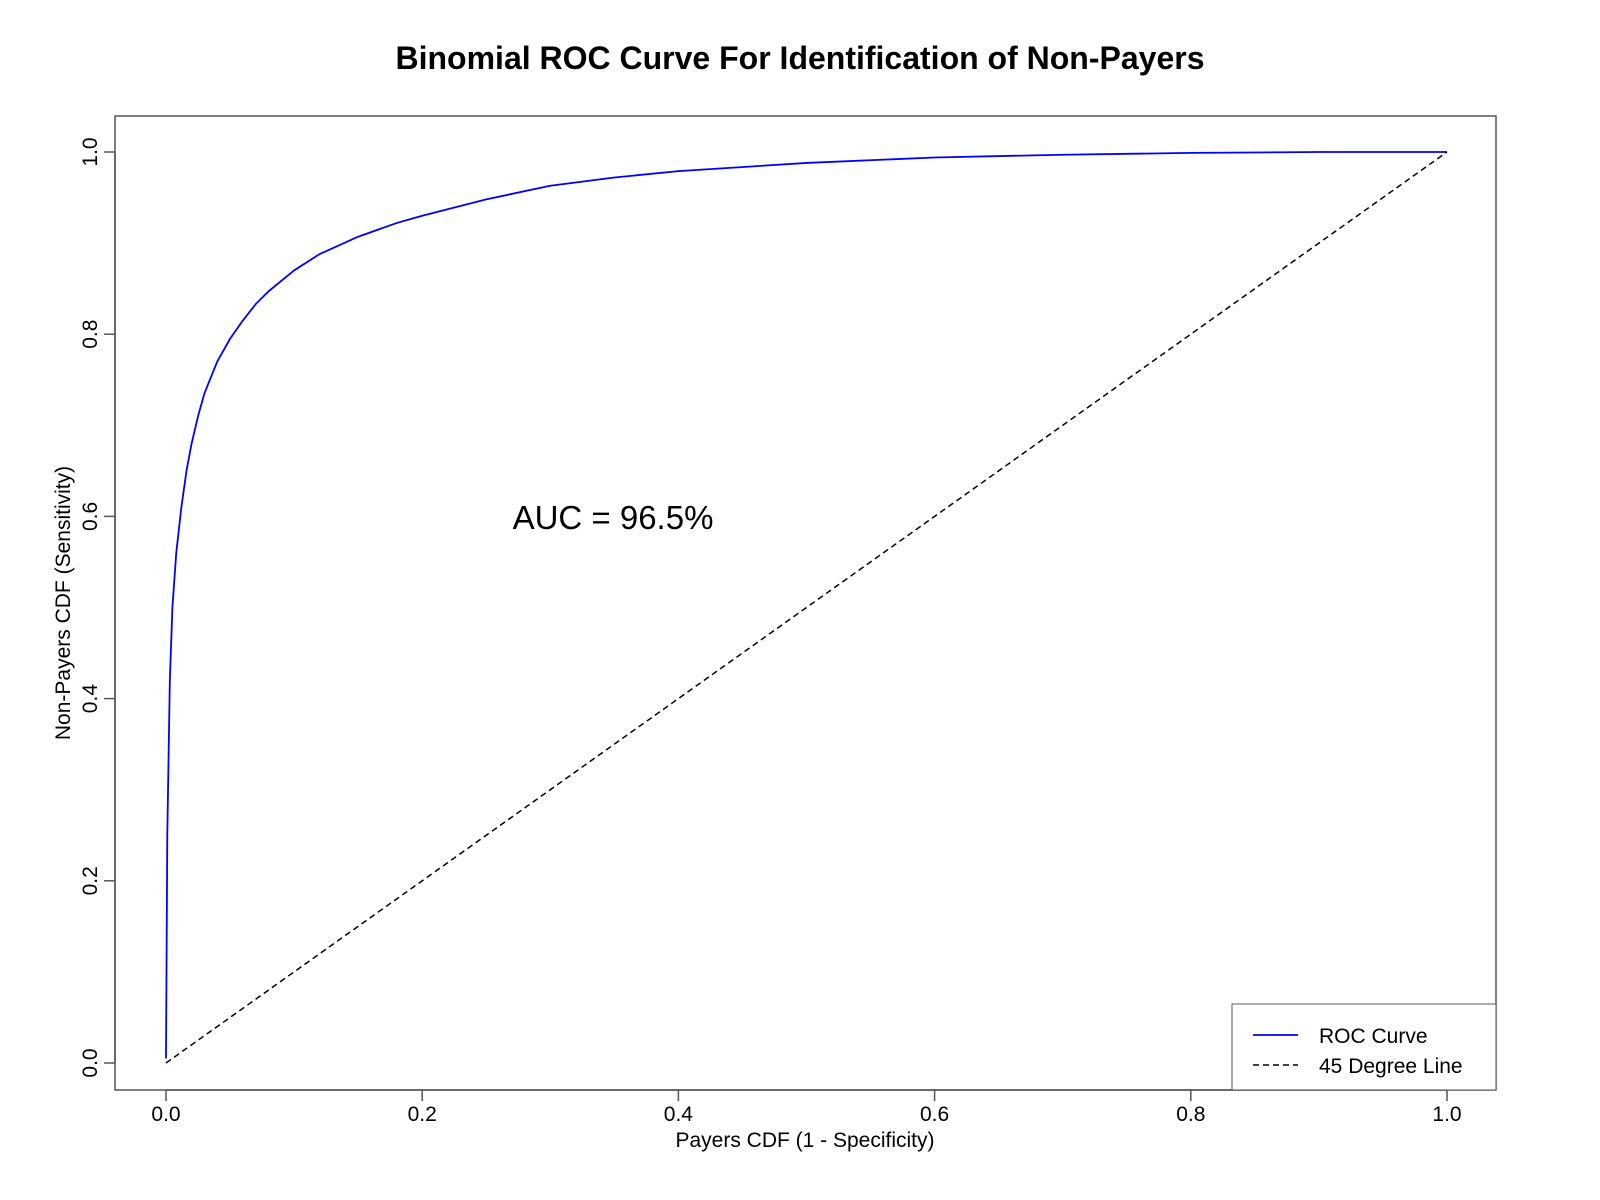 The width and height of the screenshot is (1600, 1200). I want to click on x-tick-label: 0.2, so click(422, 1114).